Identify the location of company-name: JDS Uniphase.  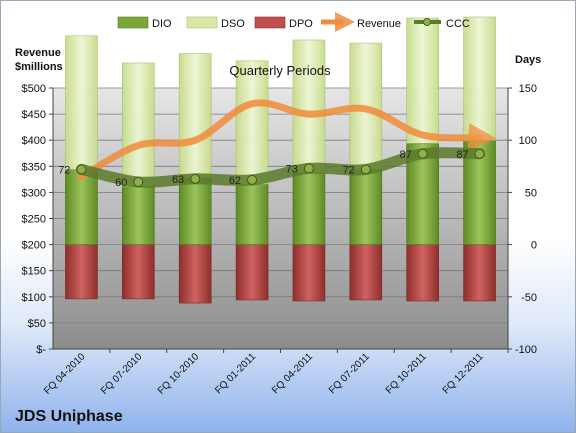
(69, 416).